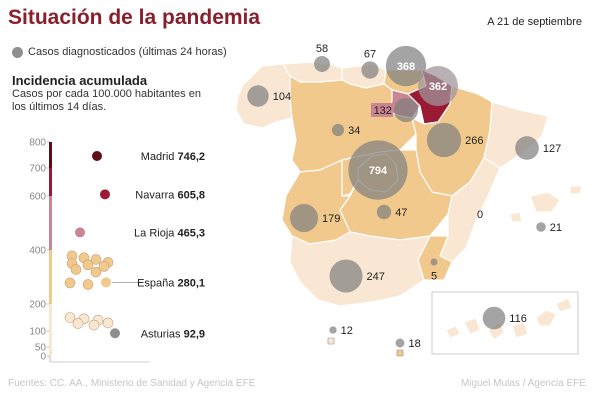 Image resolution: width=600 pixels, height=408 pixels. I want to click on tick-label-600: 600, so click(37, 197).